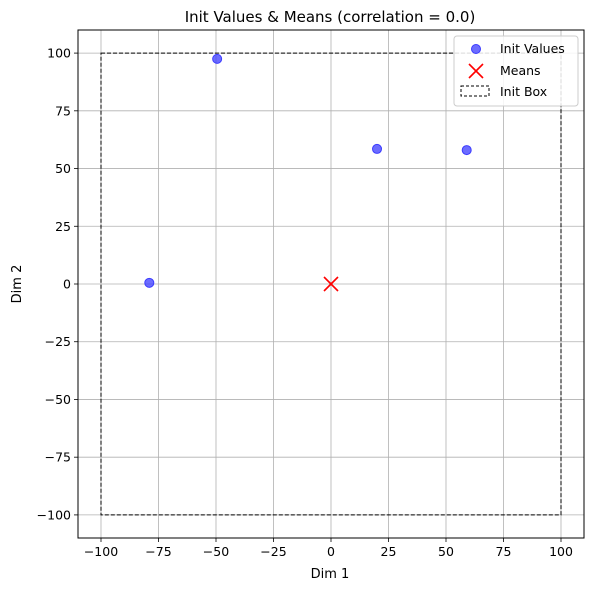 The image size is (593, 590). I want to click on y-tick-label: 0, so click(67, 284).